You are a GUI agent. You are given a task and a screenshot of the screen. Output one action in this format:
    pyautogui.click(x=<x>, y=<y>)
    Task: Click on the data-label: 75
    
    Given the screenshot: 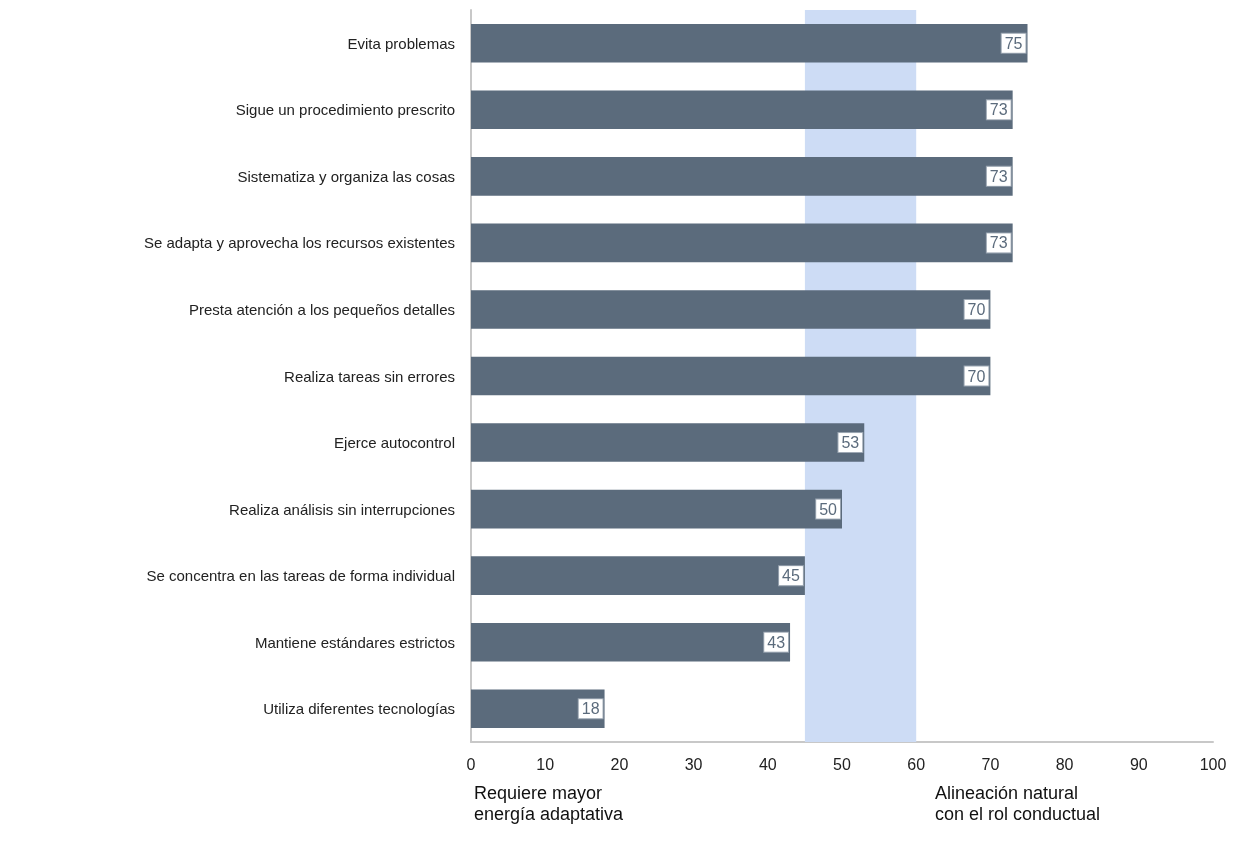 What is the action you would take?
    pyautogui.click(x=1013, y=43)
    